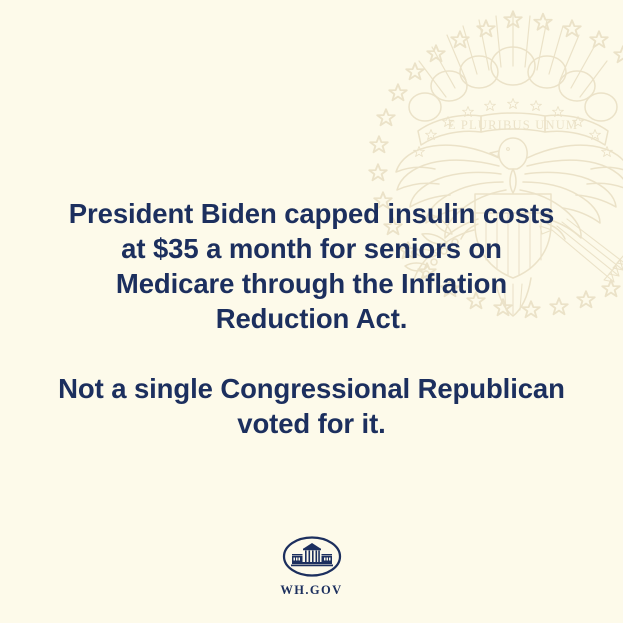  I want to click on message-line: at $35 a month for seniors on, so click(311, 248).